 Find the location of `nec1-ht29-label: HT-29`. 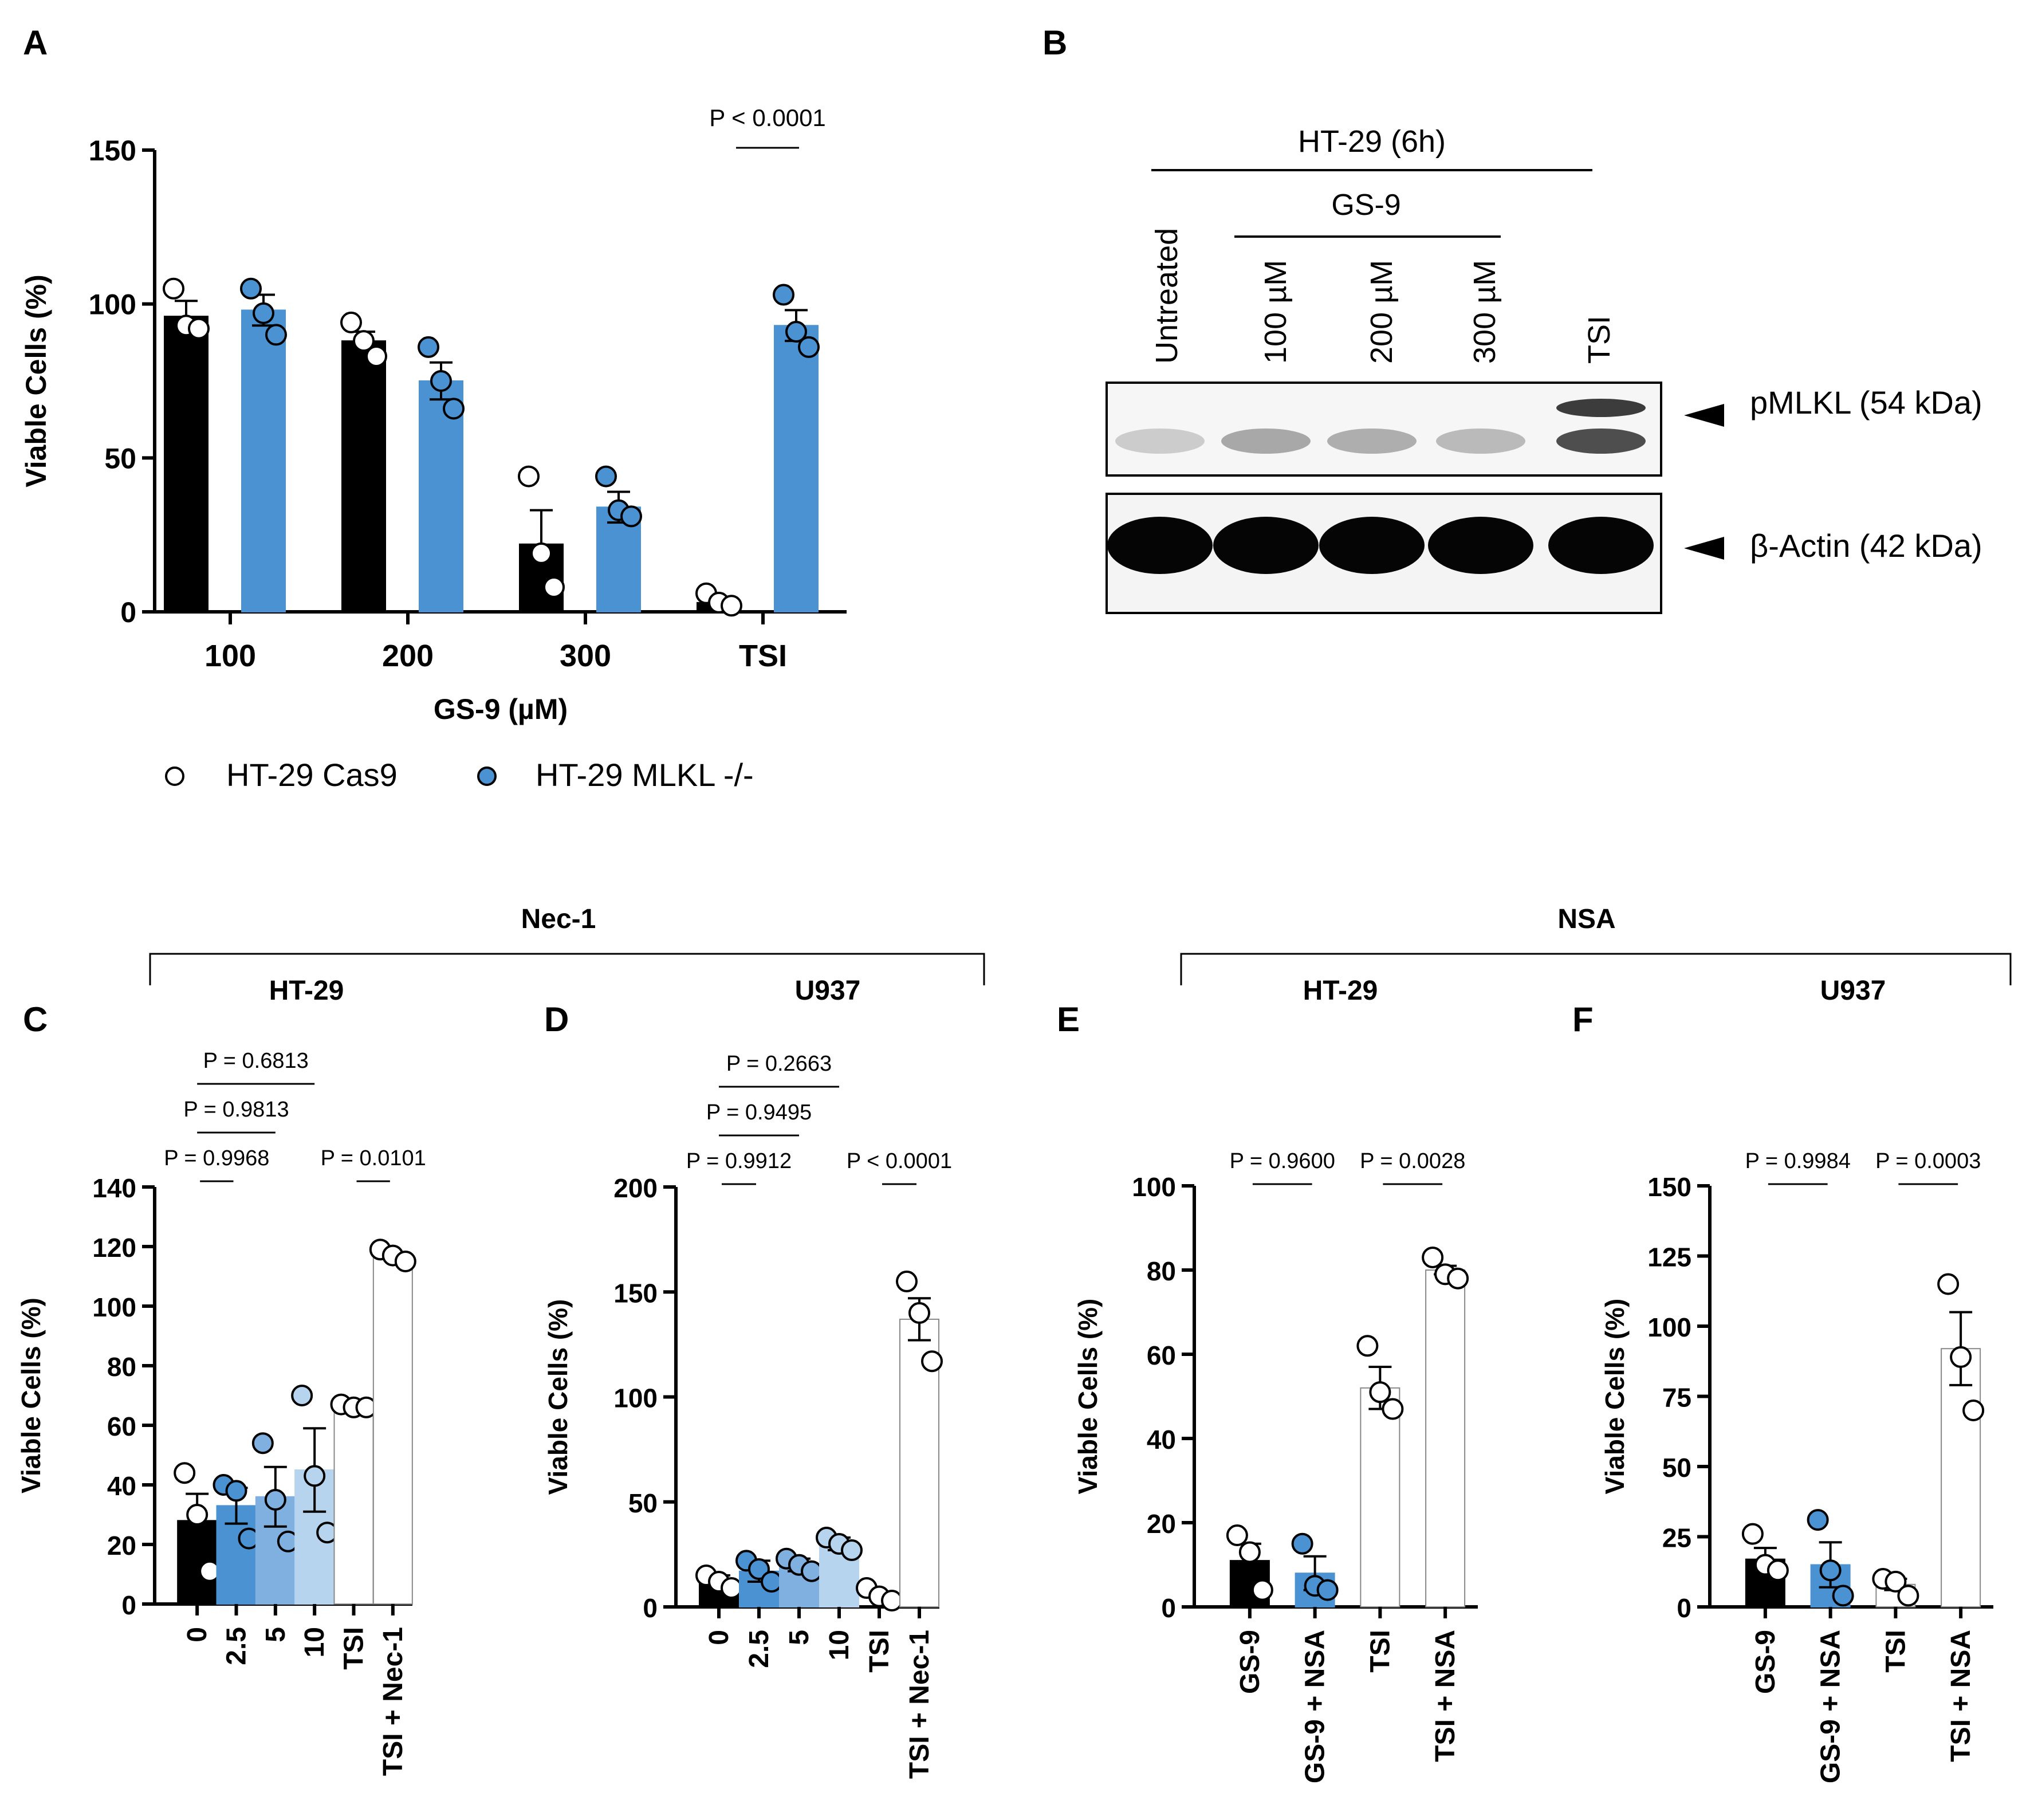

nec1-ht29-label: HT-29 is located at coordinates (306, 991).